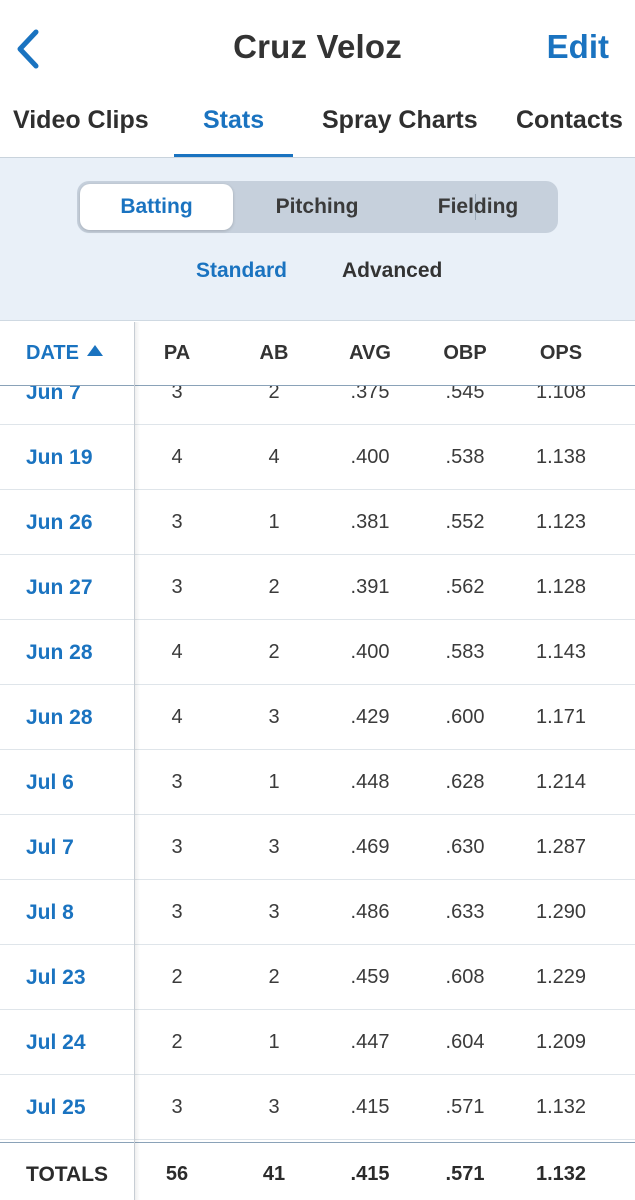  Describe the element at coordinates (465, 353) in the screenshot. I see `column-header-obp: OBP` at that location.